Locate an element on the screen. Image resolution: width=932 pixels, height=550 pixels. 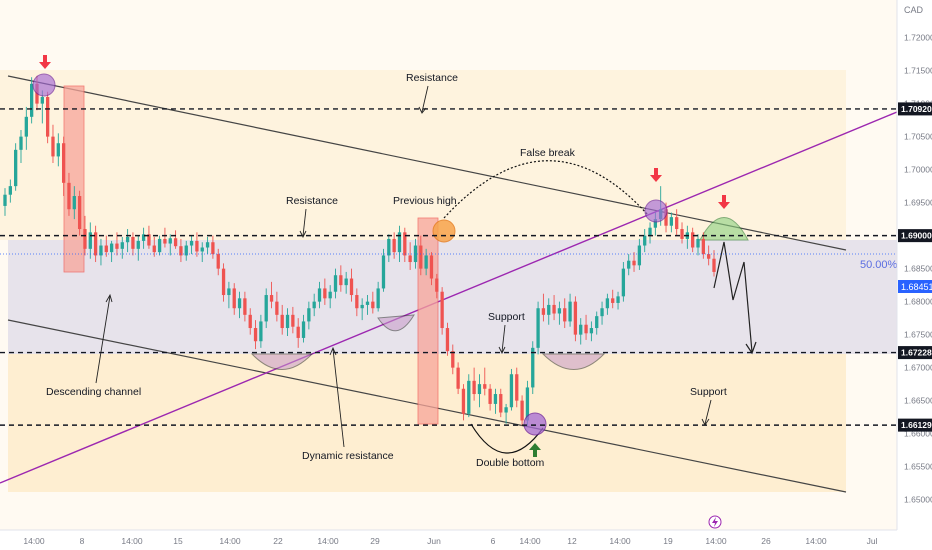
level-tag is located at coordinates (915, 109).